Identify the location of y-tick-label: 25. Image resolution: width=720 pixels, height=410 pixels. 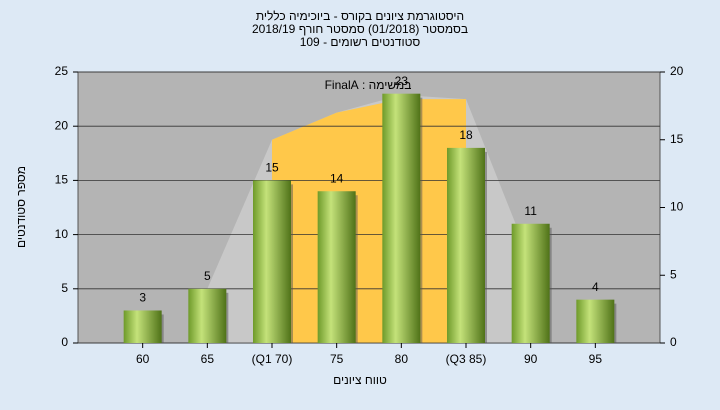
(62, 71).